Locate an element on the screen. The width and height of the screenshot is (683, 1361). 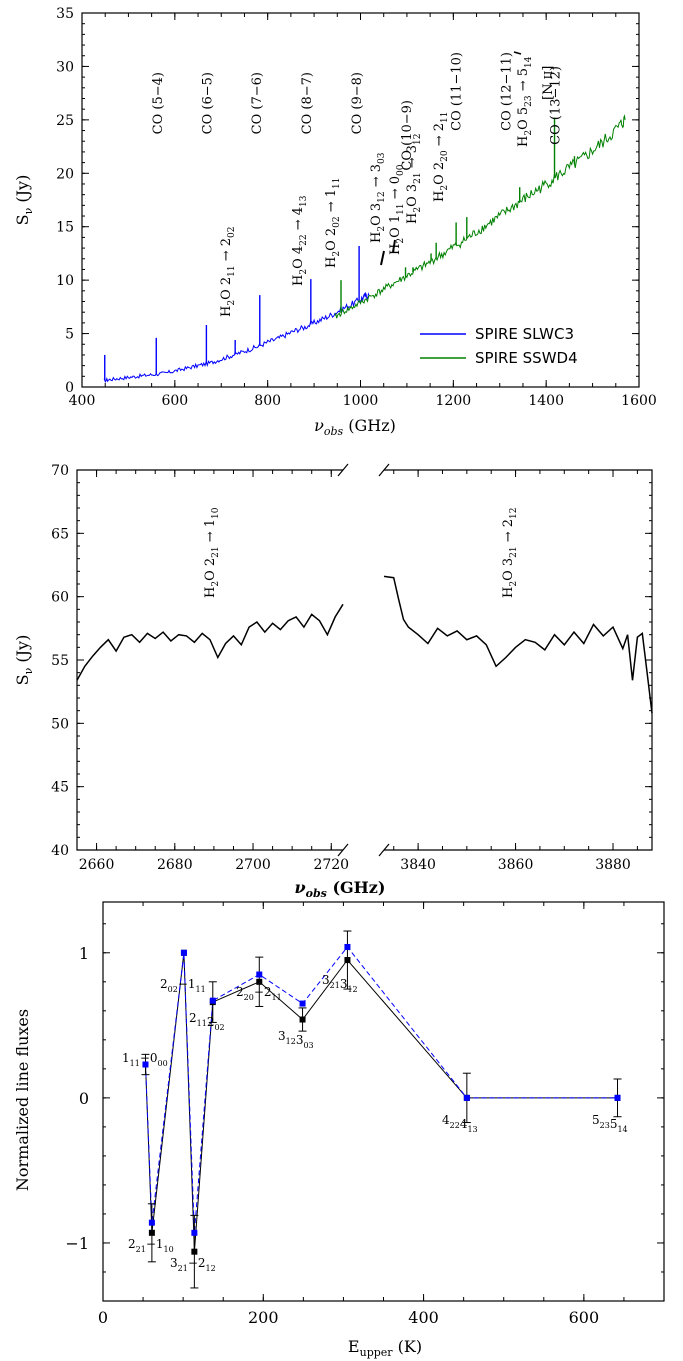
co-label: CO (11−10) is located at coordinates (457, 91).